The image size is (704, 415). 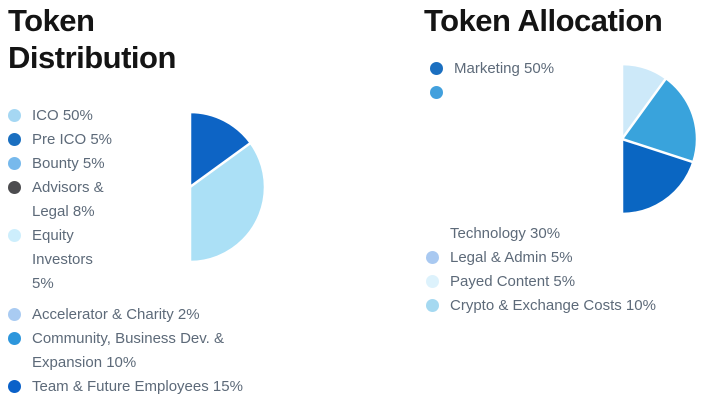 I want to click on legend-label: Bounty 5%, so click(x=68, y=163).